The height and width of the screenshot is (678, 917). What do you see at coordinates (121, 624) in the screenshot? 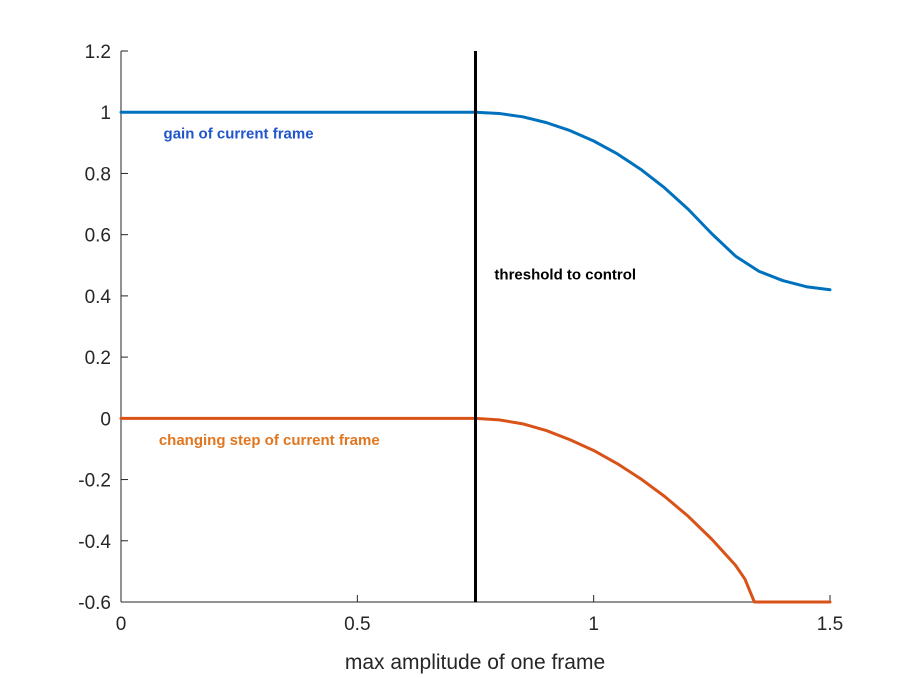
I see `x-tick-label: 0` at bounding box center [121, 624].